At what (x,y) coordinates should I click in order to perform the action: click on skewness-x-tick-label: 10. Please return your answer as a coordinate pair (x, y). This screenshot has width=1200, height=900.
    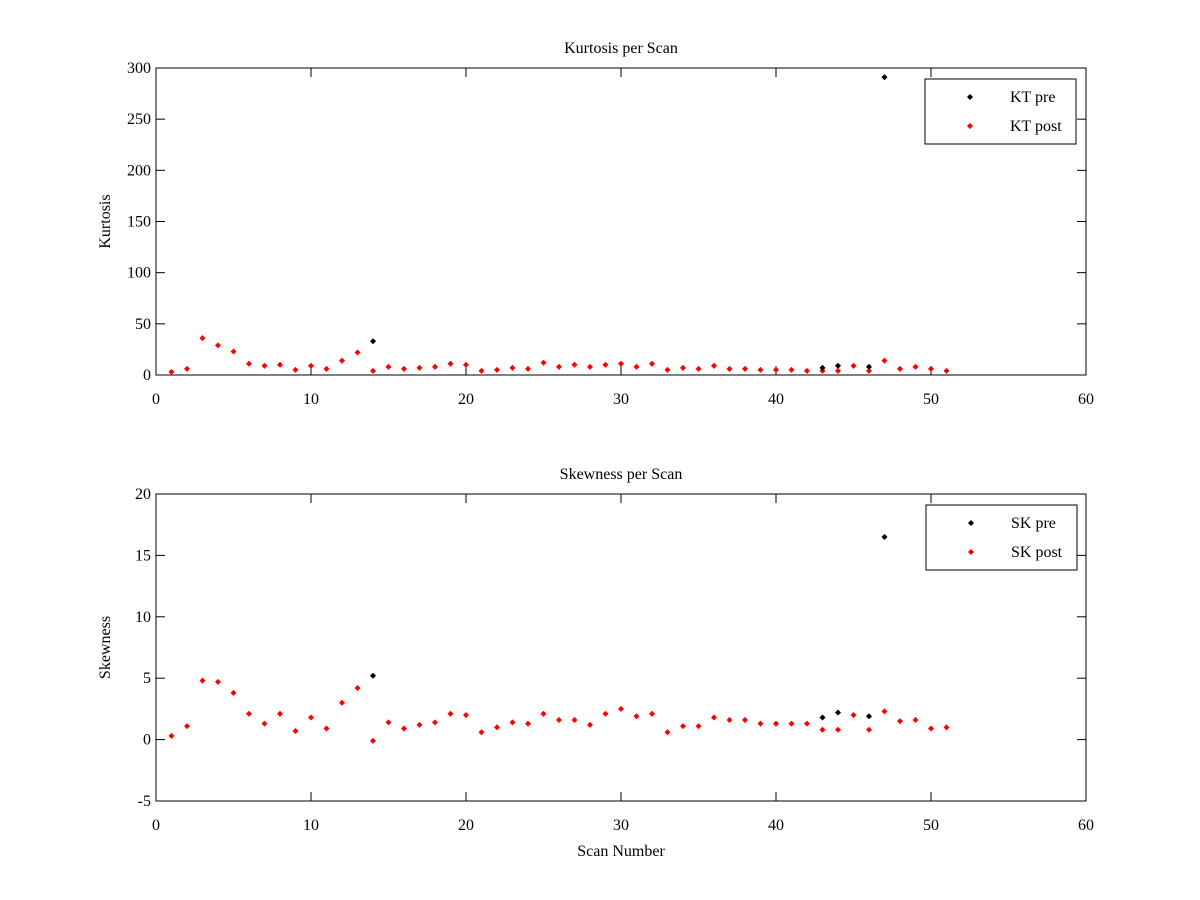
    Looking at the image, I should click on (311, 825).